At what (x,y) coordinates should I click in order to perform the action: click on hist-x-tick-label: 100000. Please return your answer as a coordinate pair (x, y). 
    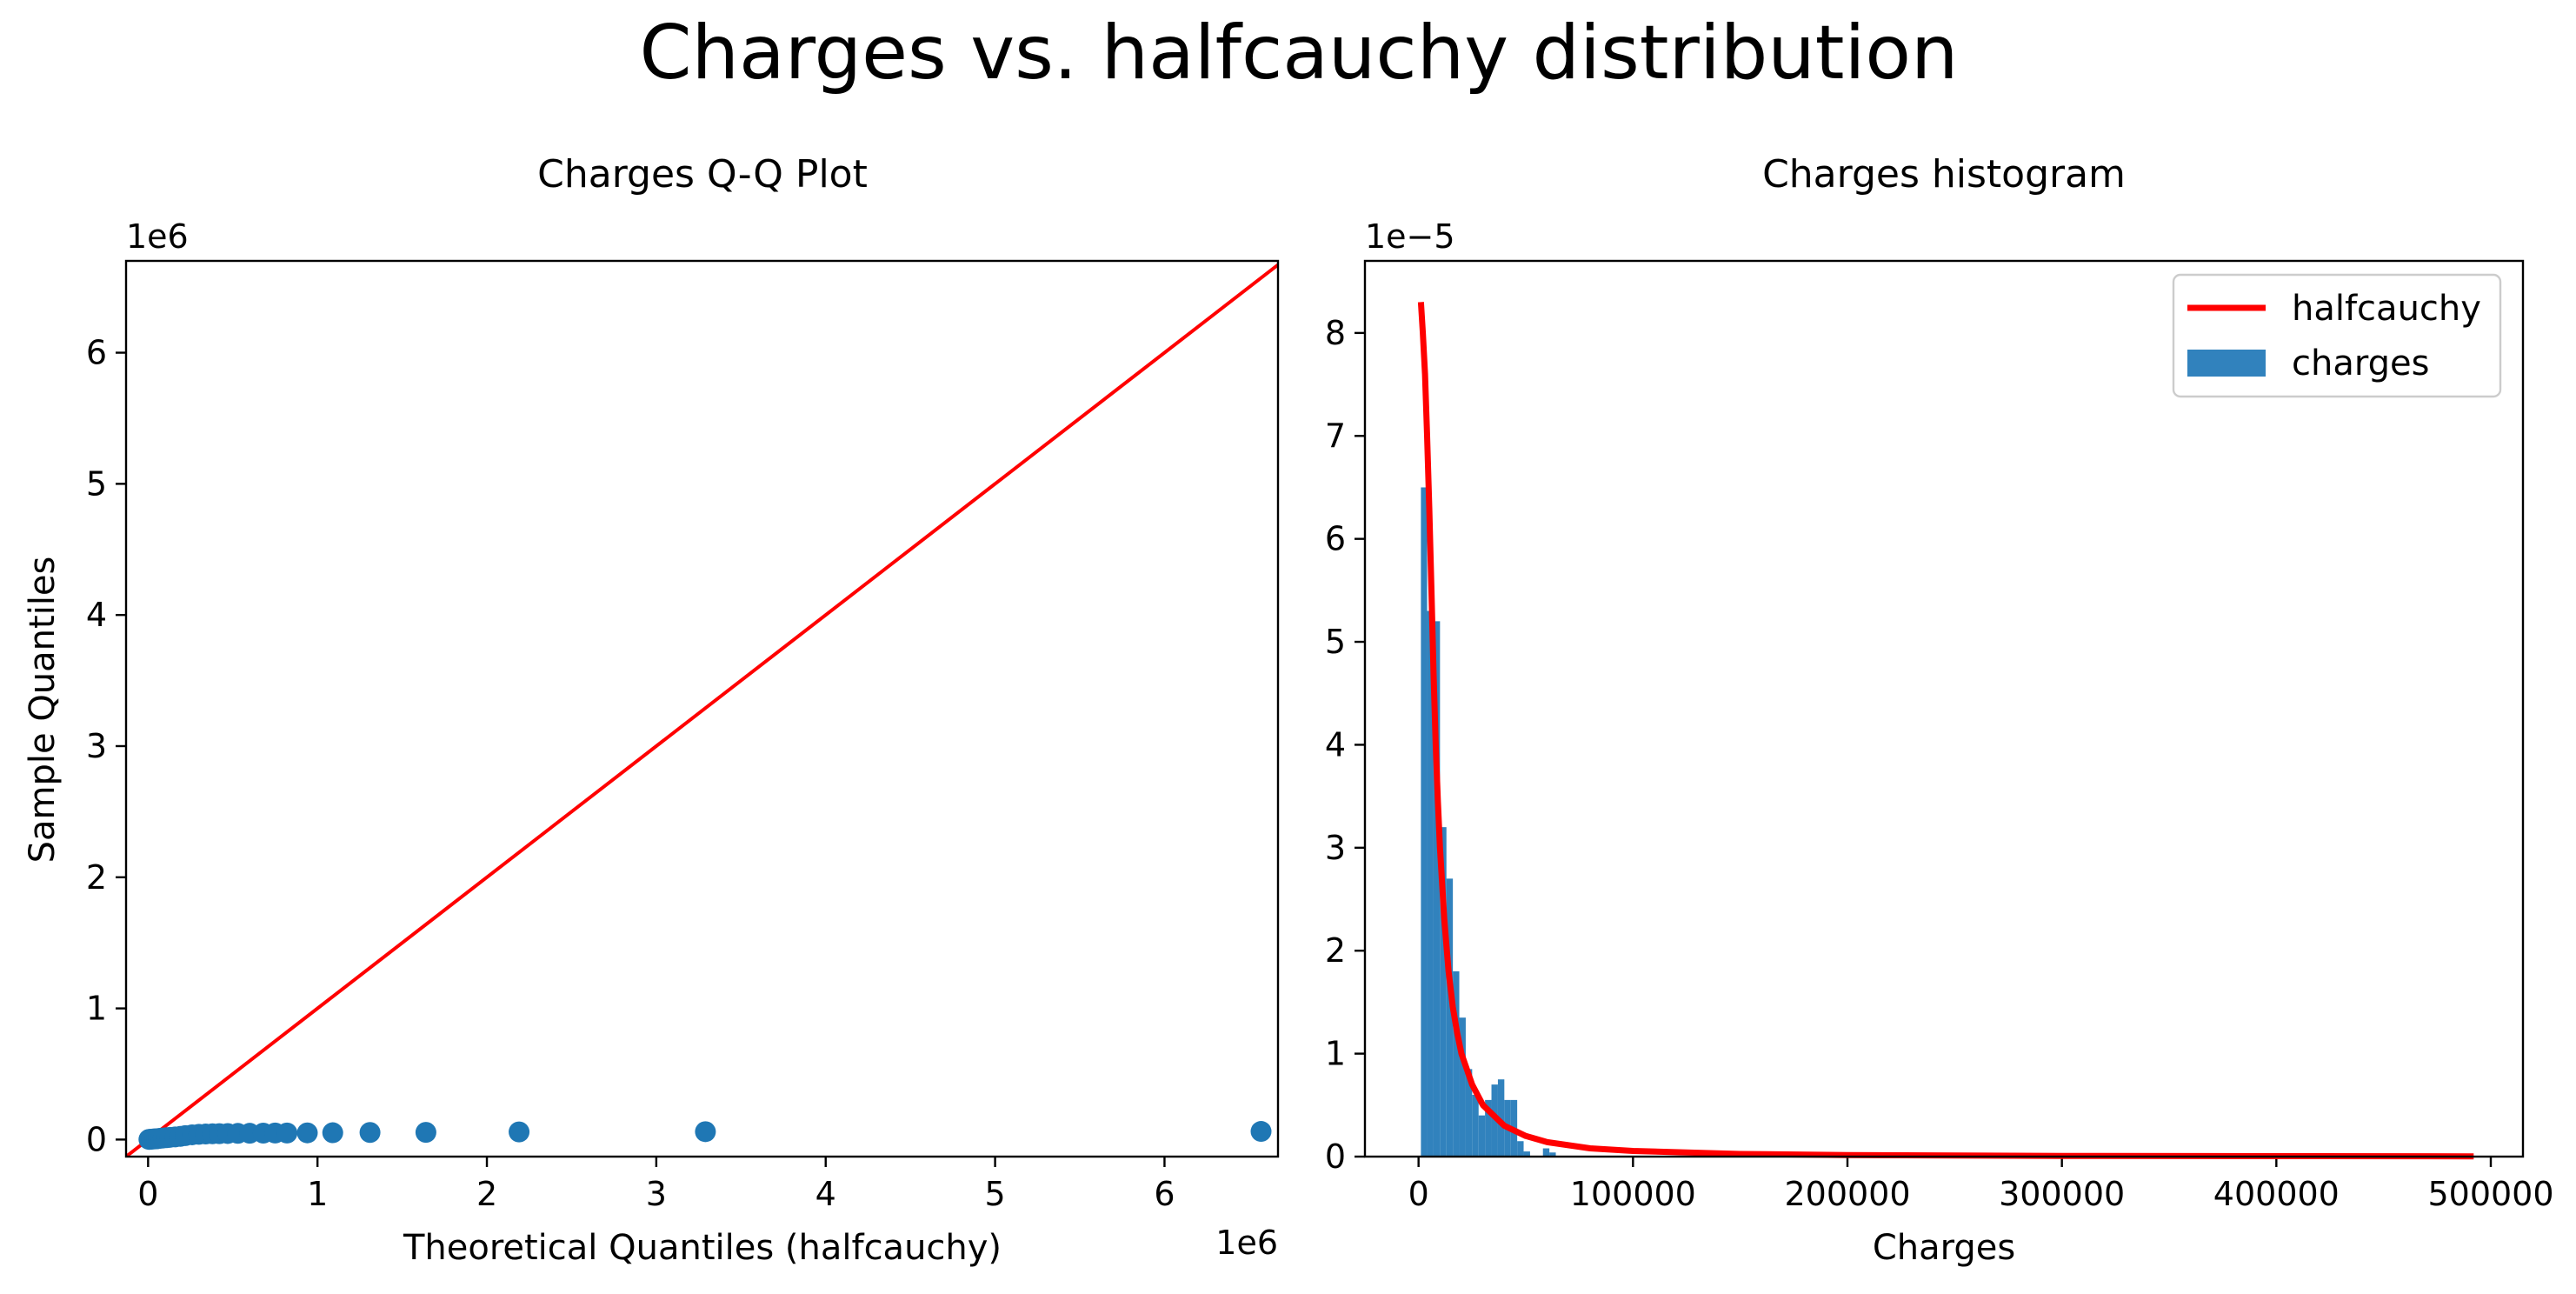
    Looking at the image, I should click on (1633, 1194).